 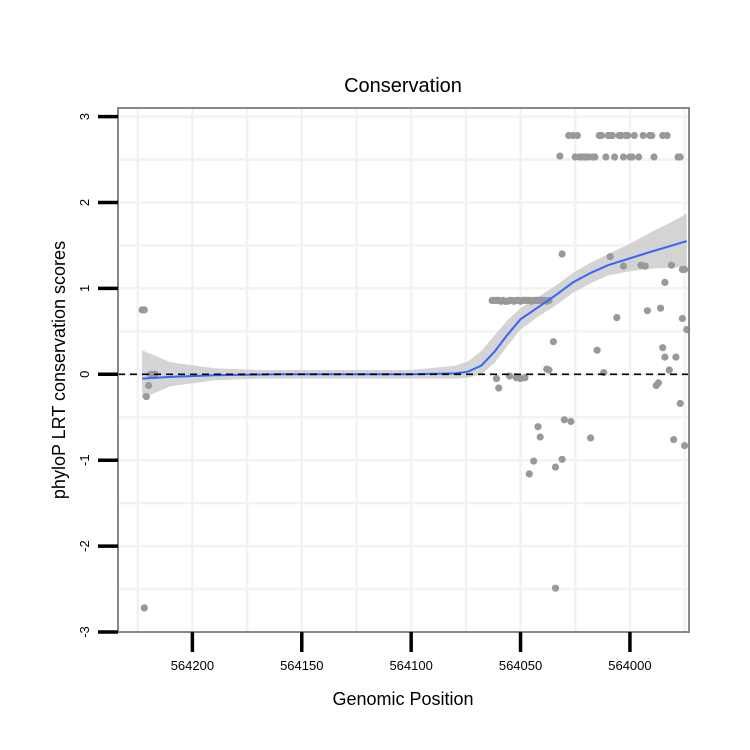 I want to click on x-tick-label: 564150, so click(x=301, y=665).